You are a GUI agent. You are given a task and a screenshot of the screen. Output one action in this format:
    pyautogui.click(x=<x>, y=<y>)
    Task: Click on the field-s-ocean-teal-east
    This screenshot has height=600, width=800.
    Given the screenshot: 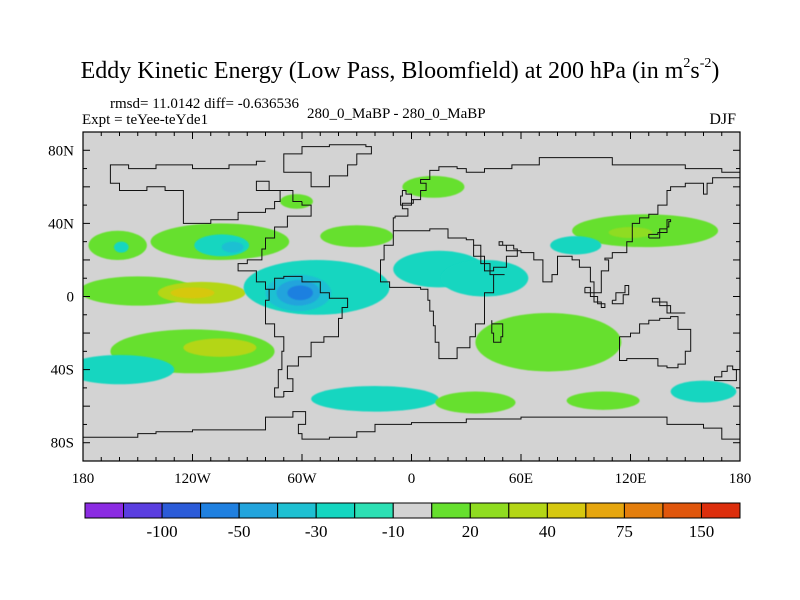 What is the action you would take?
    pyautogui.click(x=703, y=391)
    